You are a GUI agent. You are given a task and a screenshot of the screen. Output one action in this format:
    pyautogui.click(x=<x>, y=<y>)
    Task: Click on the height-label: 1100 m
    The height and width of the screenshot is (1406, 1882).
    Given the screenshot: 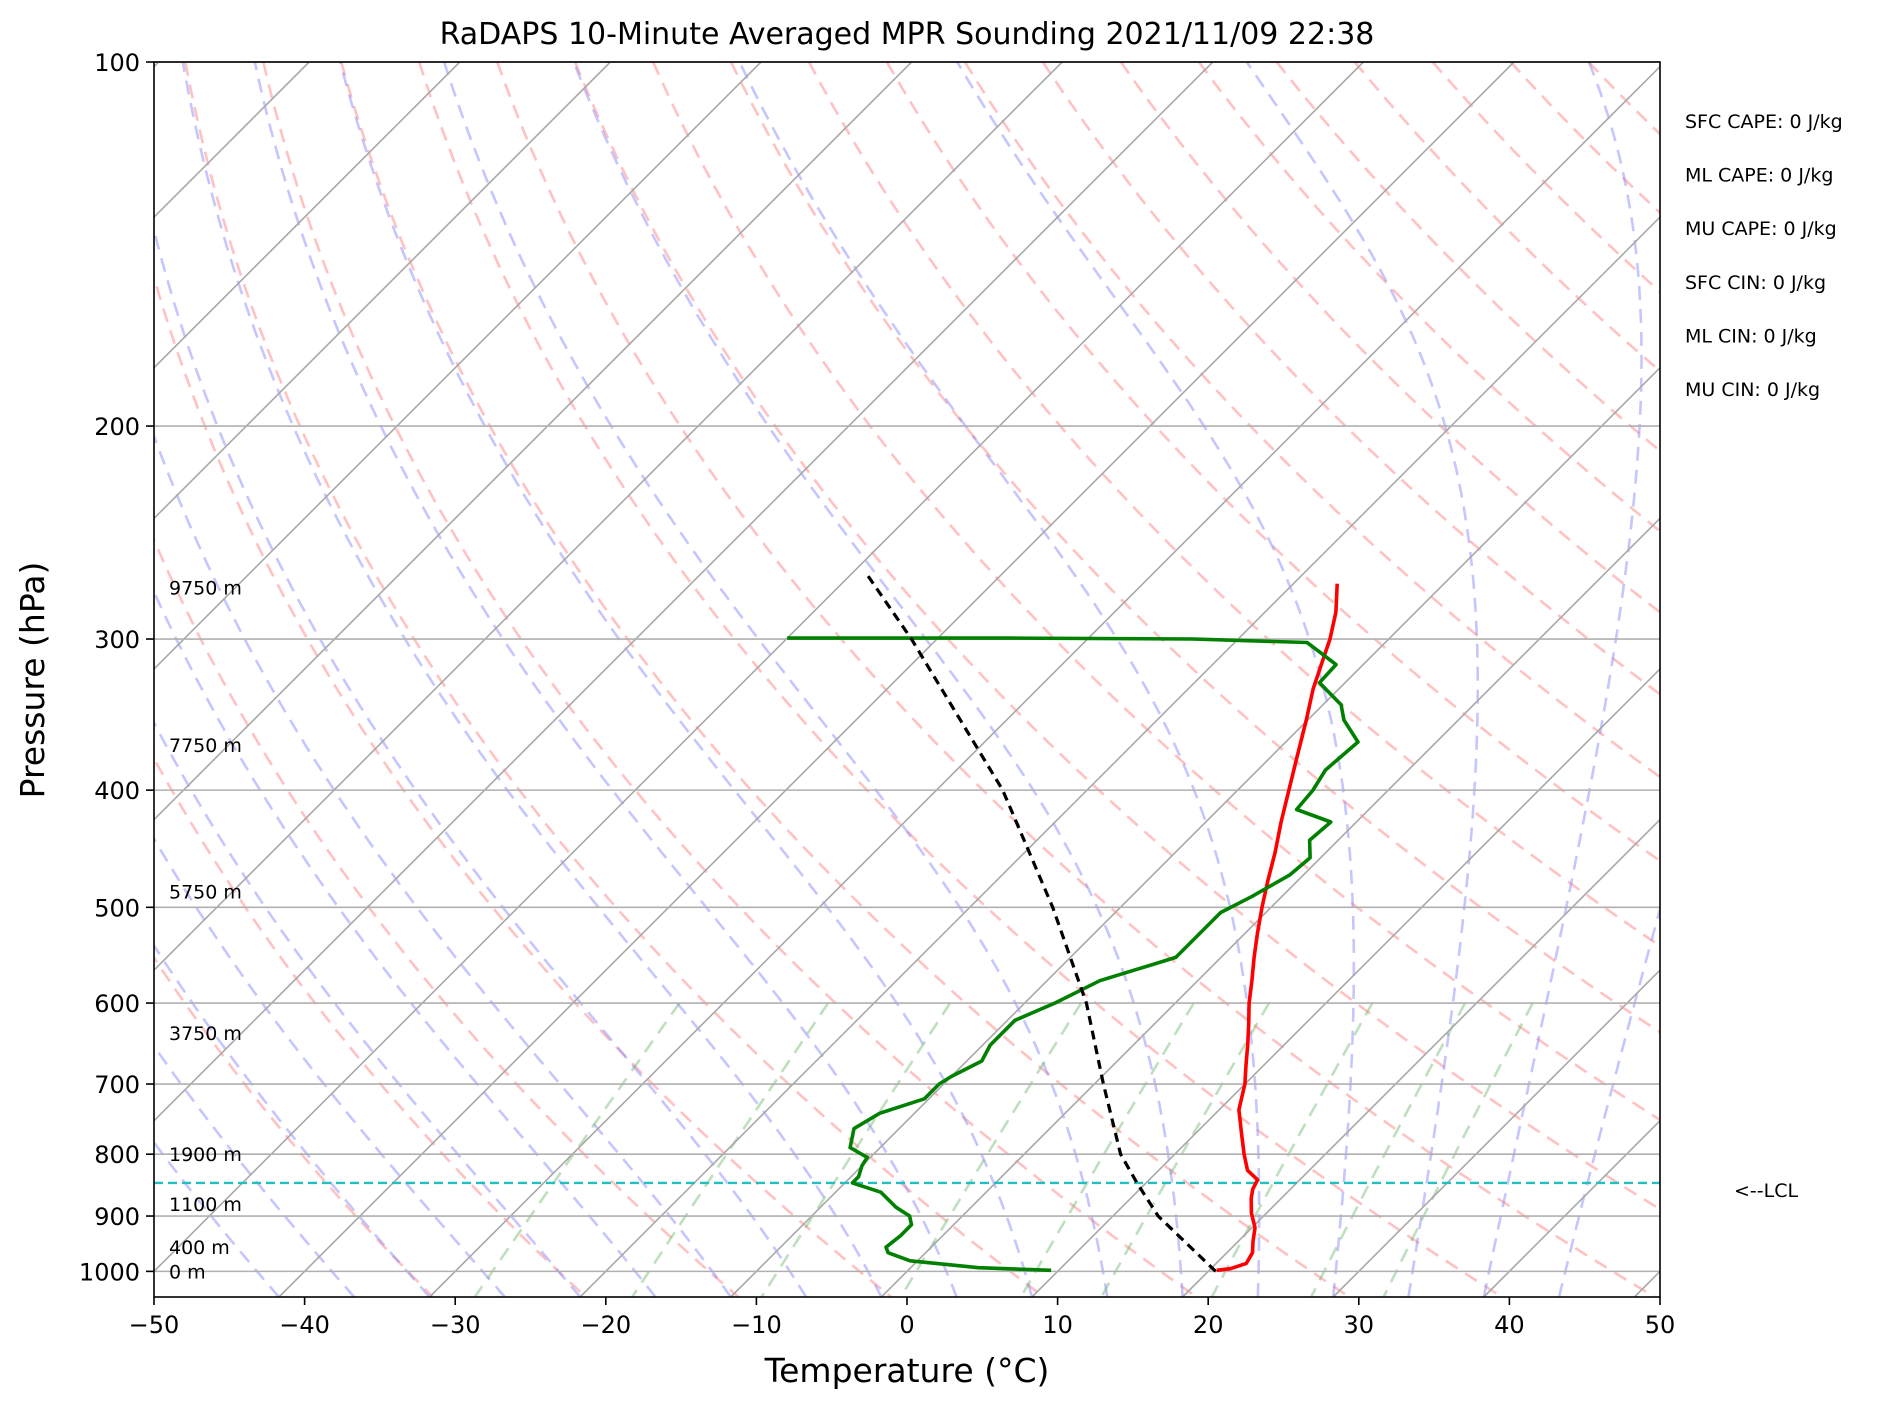 What is the action you would take?
    pyautogui.click(x=205, y=1205)
    